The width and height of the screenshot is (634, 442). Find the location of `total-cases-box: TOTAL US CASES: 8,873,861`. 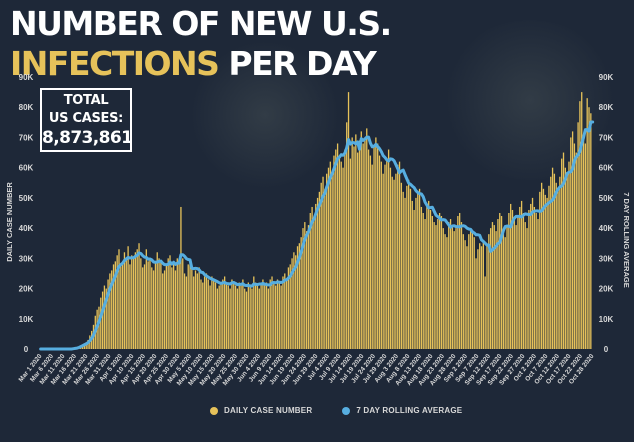

total-cases-box: TOTAL US CASES: 8,873,861 is located at coordinates (86, 120).